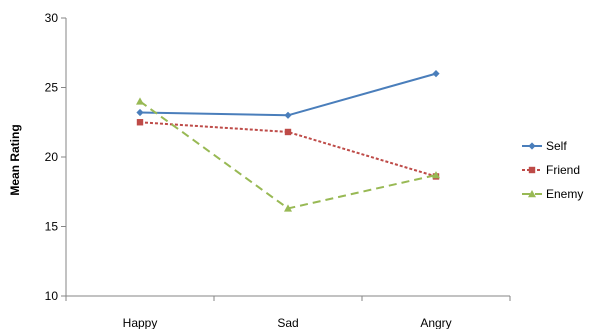  I want to click on legend-item-friend: Friend, so click(551, 170).